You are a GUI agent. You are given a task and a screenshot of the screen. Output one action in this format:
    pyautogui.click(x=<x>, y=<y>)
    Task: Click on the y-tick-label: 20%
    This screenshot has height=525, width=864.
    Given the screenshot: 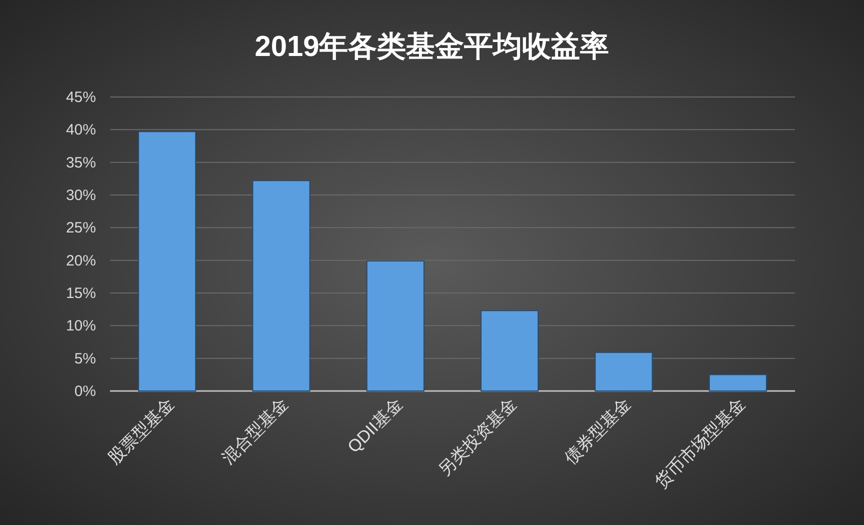 What is the action you would take?
    pyautogui.click(x=81, y=261)
    